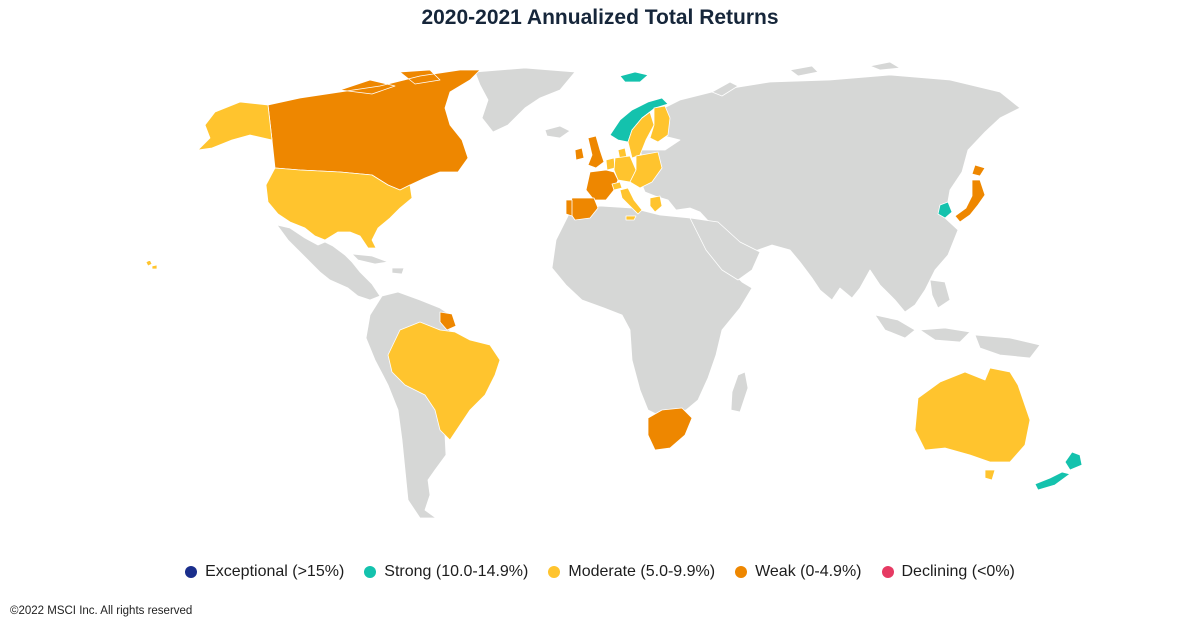  Describe the element at coordinates (596, 152) in the screenshot. I see `region-united-kingdom` at that location.